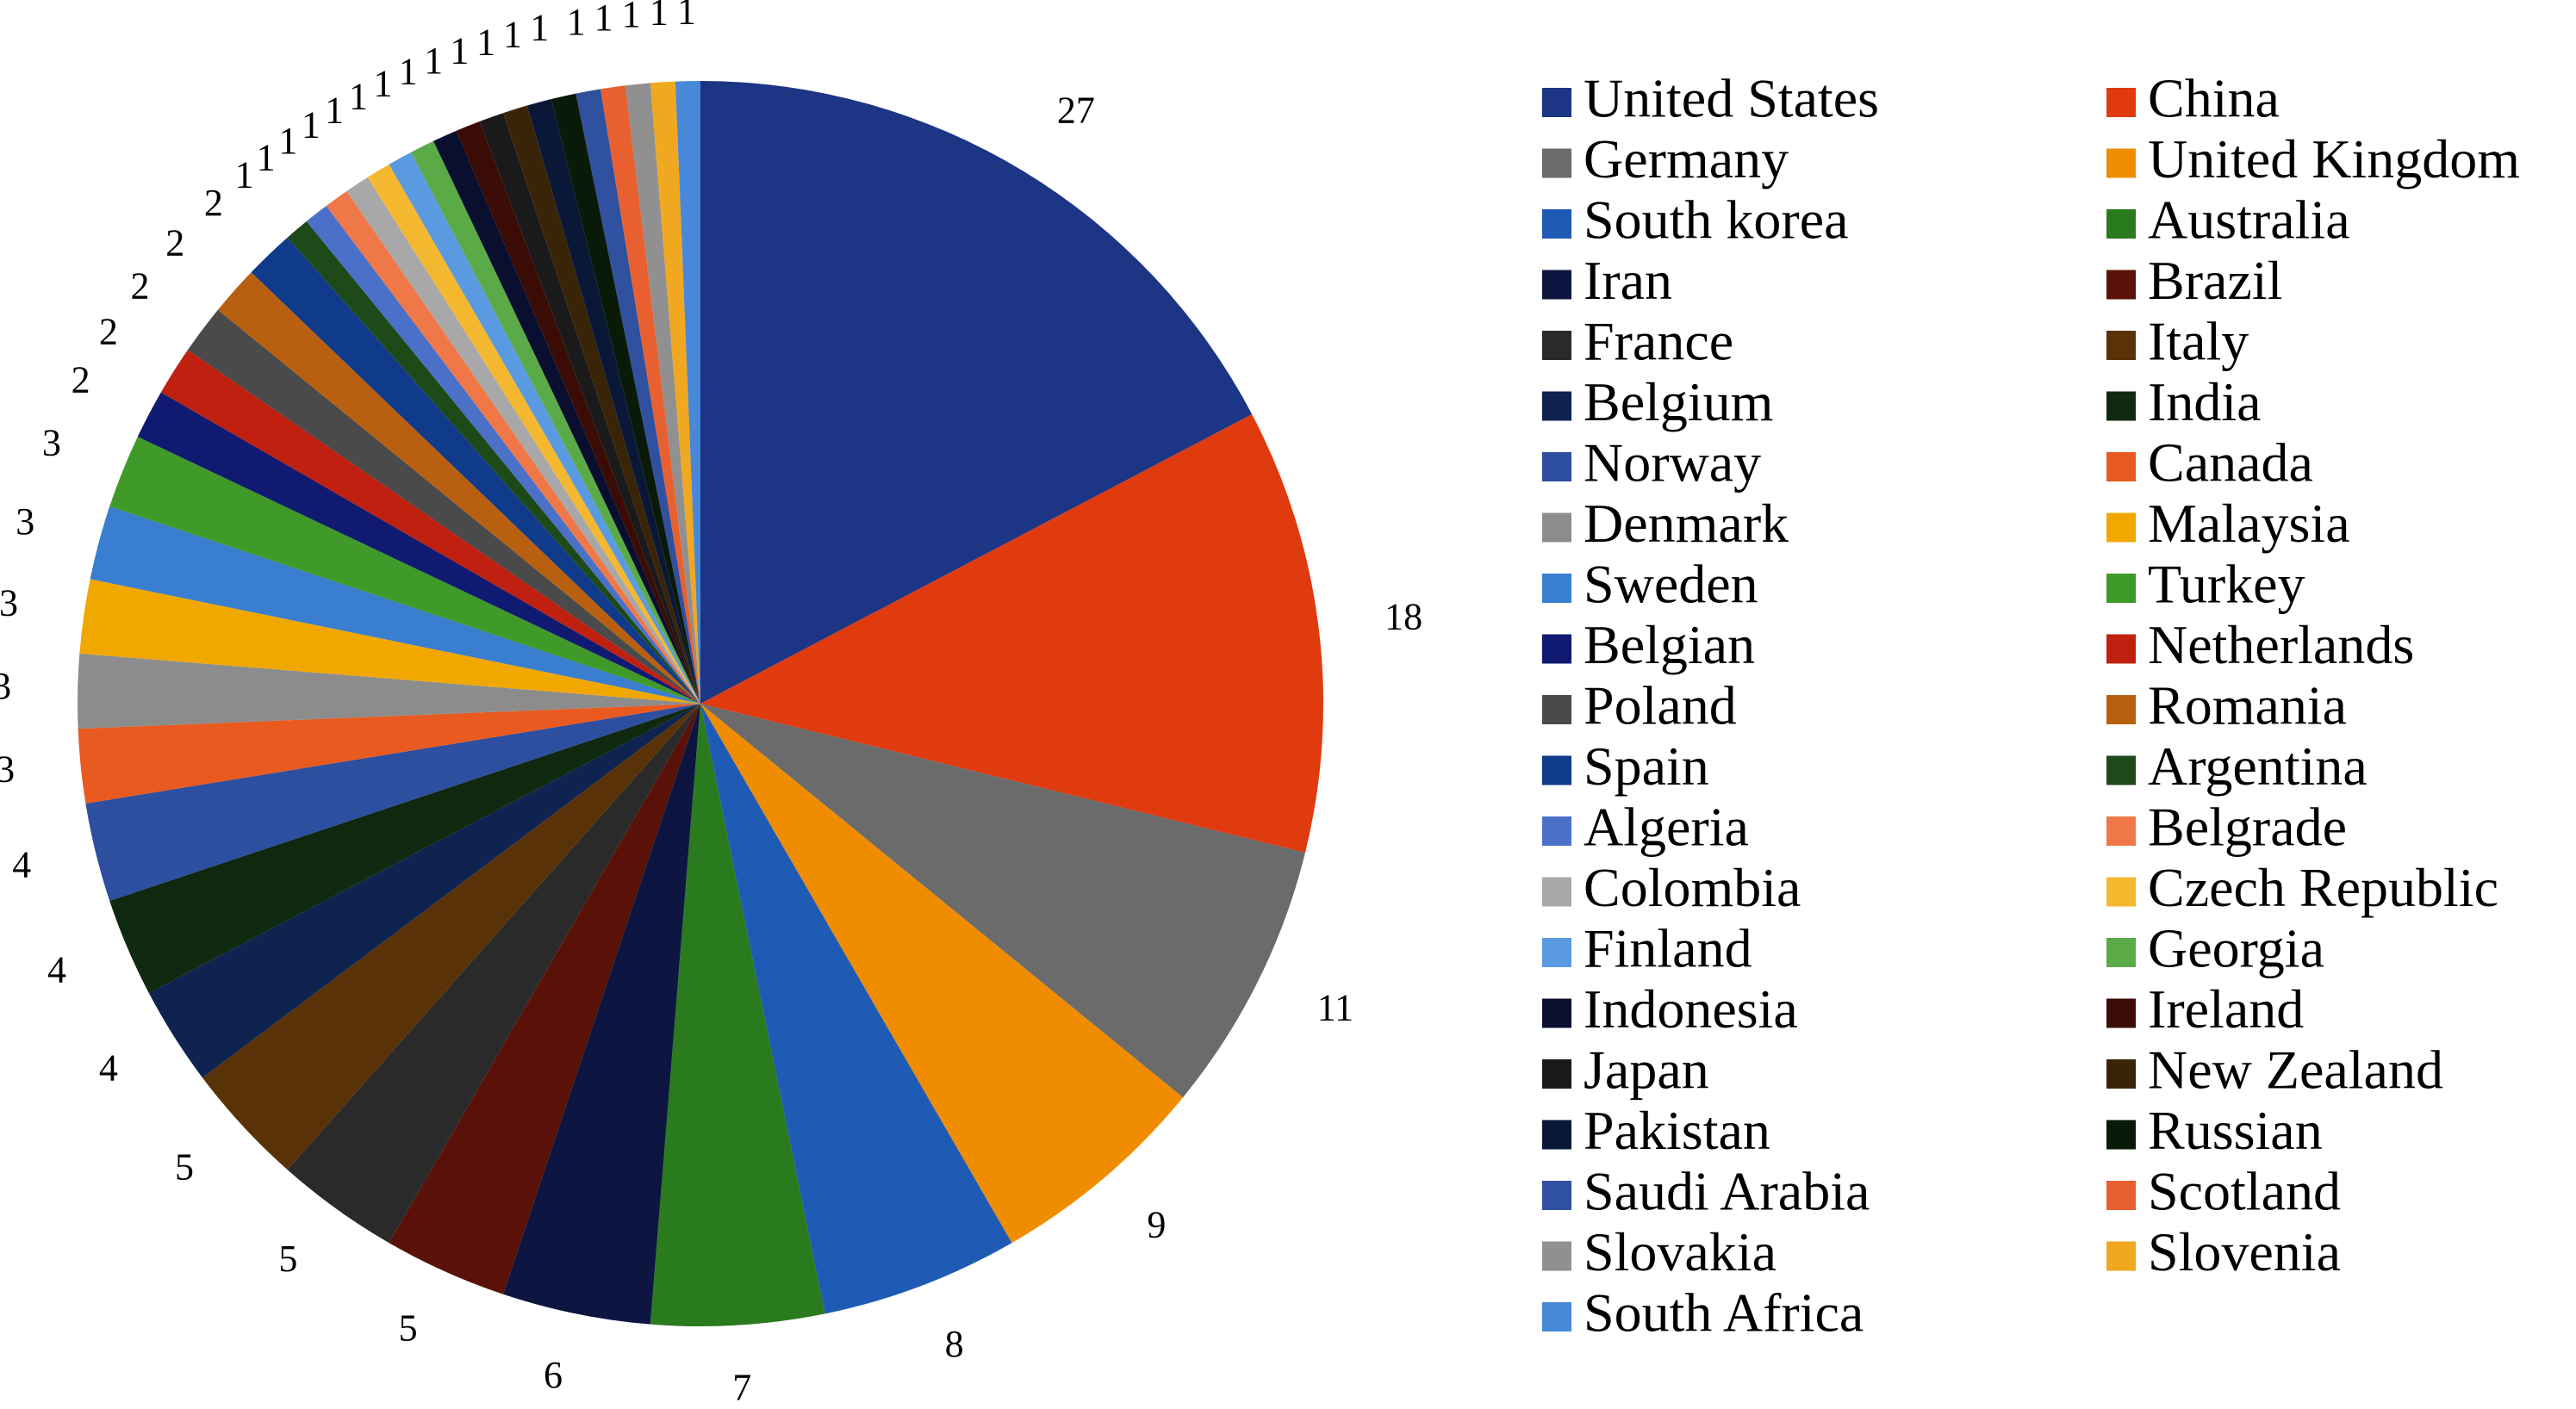 The width and height of the screenshot is (2576, 1409). I want to click on legend-label: Canada, so click(2231, 462).